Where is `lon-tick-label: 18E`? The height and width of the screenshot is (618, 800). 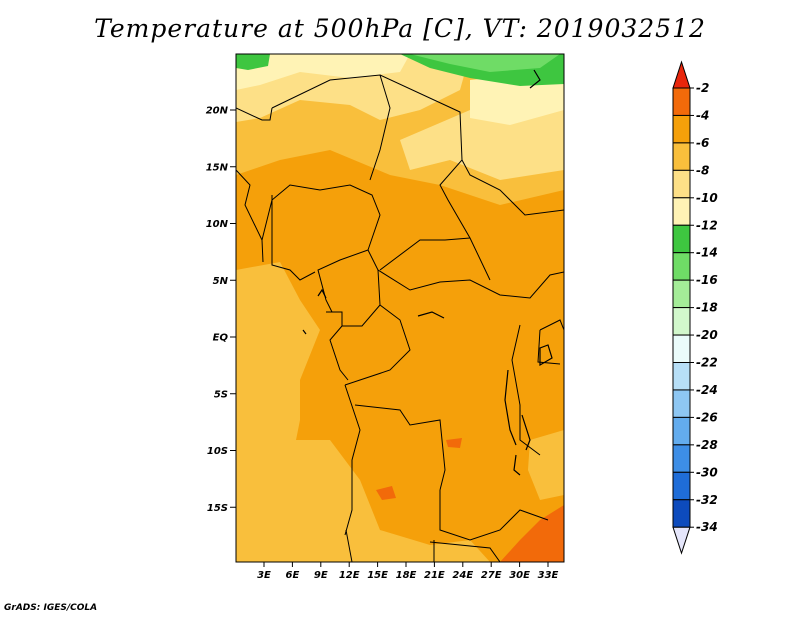 lon-tick-label: 18E is located at coordinates (406, 575).